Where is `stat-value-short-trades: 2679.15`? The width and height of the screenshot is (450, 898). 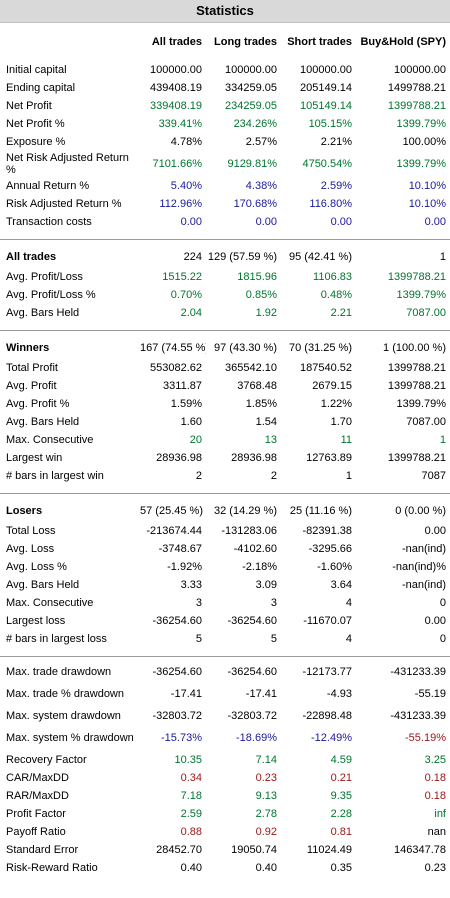
stat-value-short-trades: 2679.15 is located at coordinates (332, 386).